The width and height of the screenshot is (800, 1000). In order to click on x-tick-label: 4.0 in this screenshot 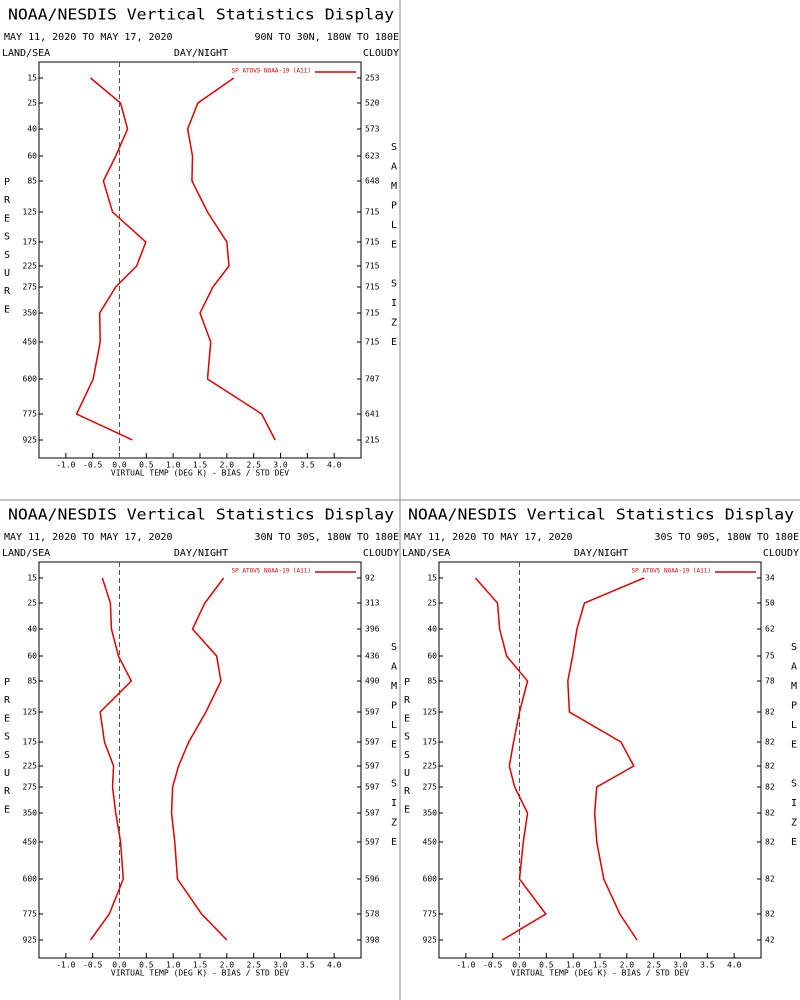, I will do `click(734, 965)`.